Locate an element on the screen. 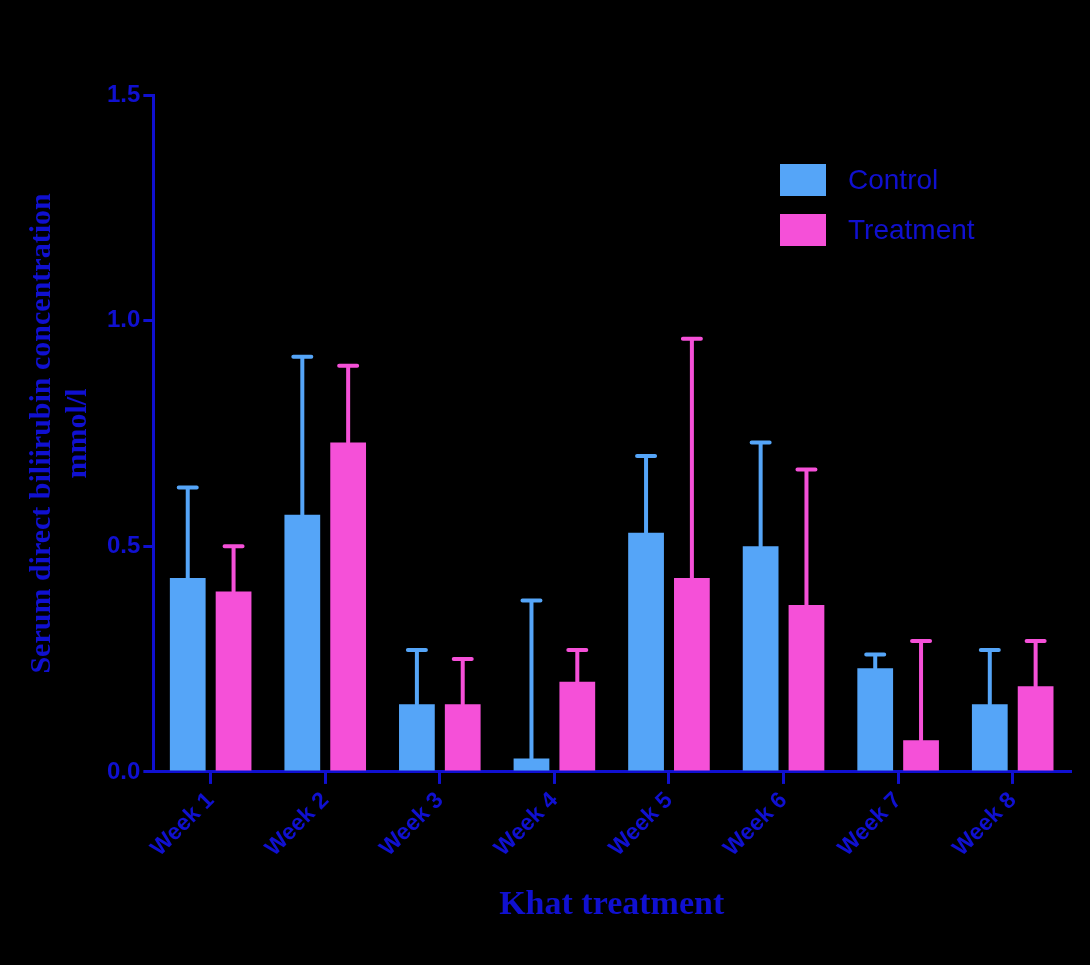  y-tick-label: 1.0 is located at coordinates (123, 319).